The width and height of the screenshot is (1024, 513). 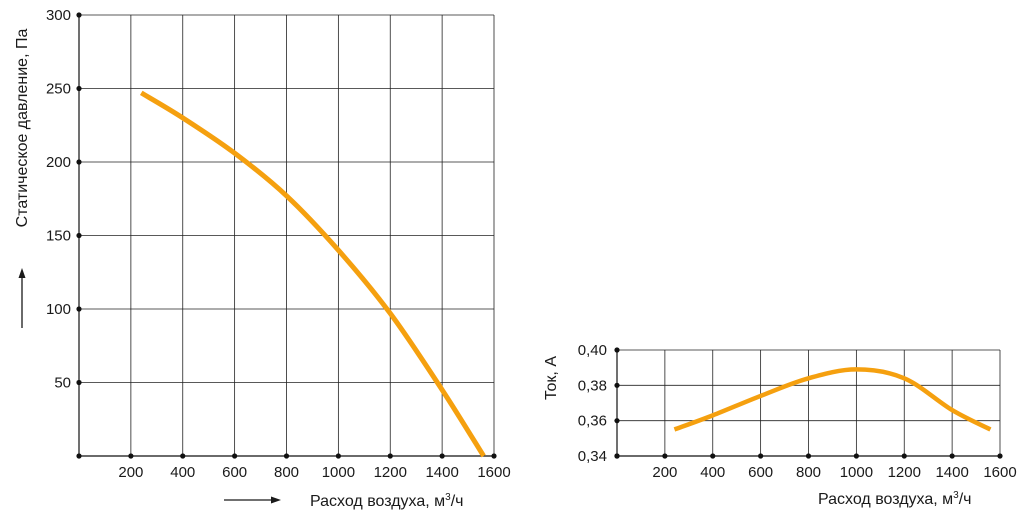 What do you see at coordinates (592, 385) in the screenshot?
I see `current-y-tick-label: 0,38` at bounding box center [592, 385].